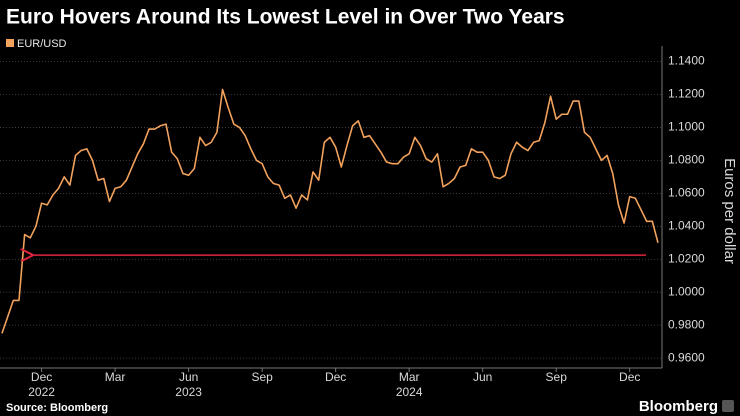  Describe the element at coordinates (686, 94) in the screenshot. I see `y-tick-label: 1.1200` at that location.